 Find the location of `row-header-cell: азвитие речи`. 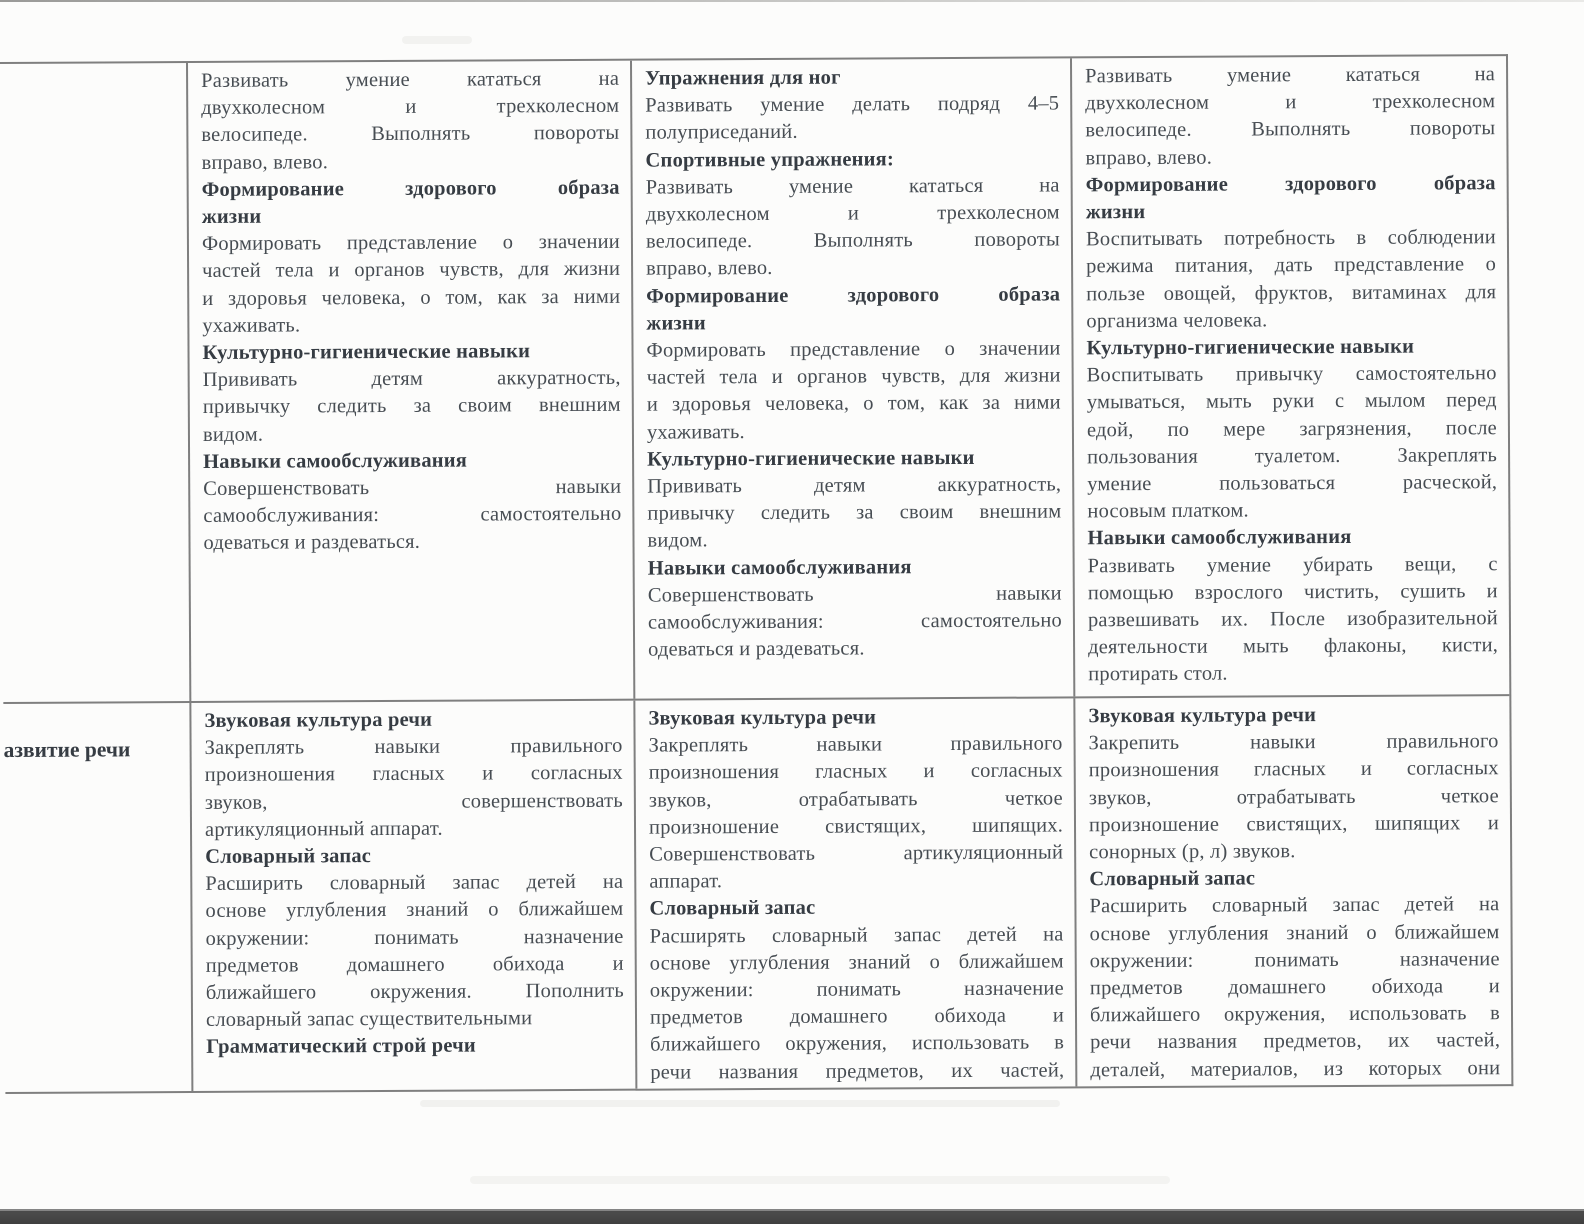

row-header-cell: азвитие речи is located at coordinates (97, 897).